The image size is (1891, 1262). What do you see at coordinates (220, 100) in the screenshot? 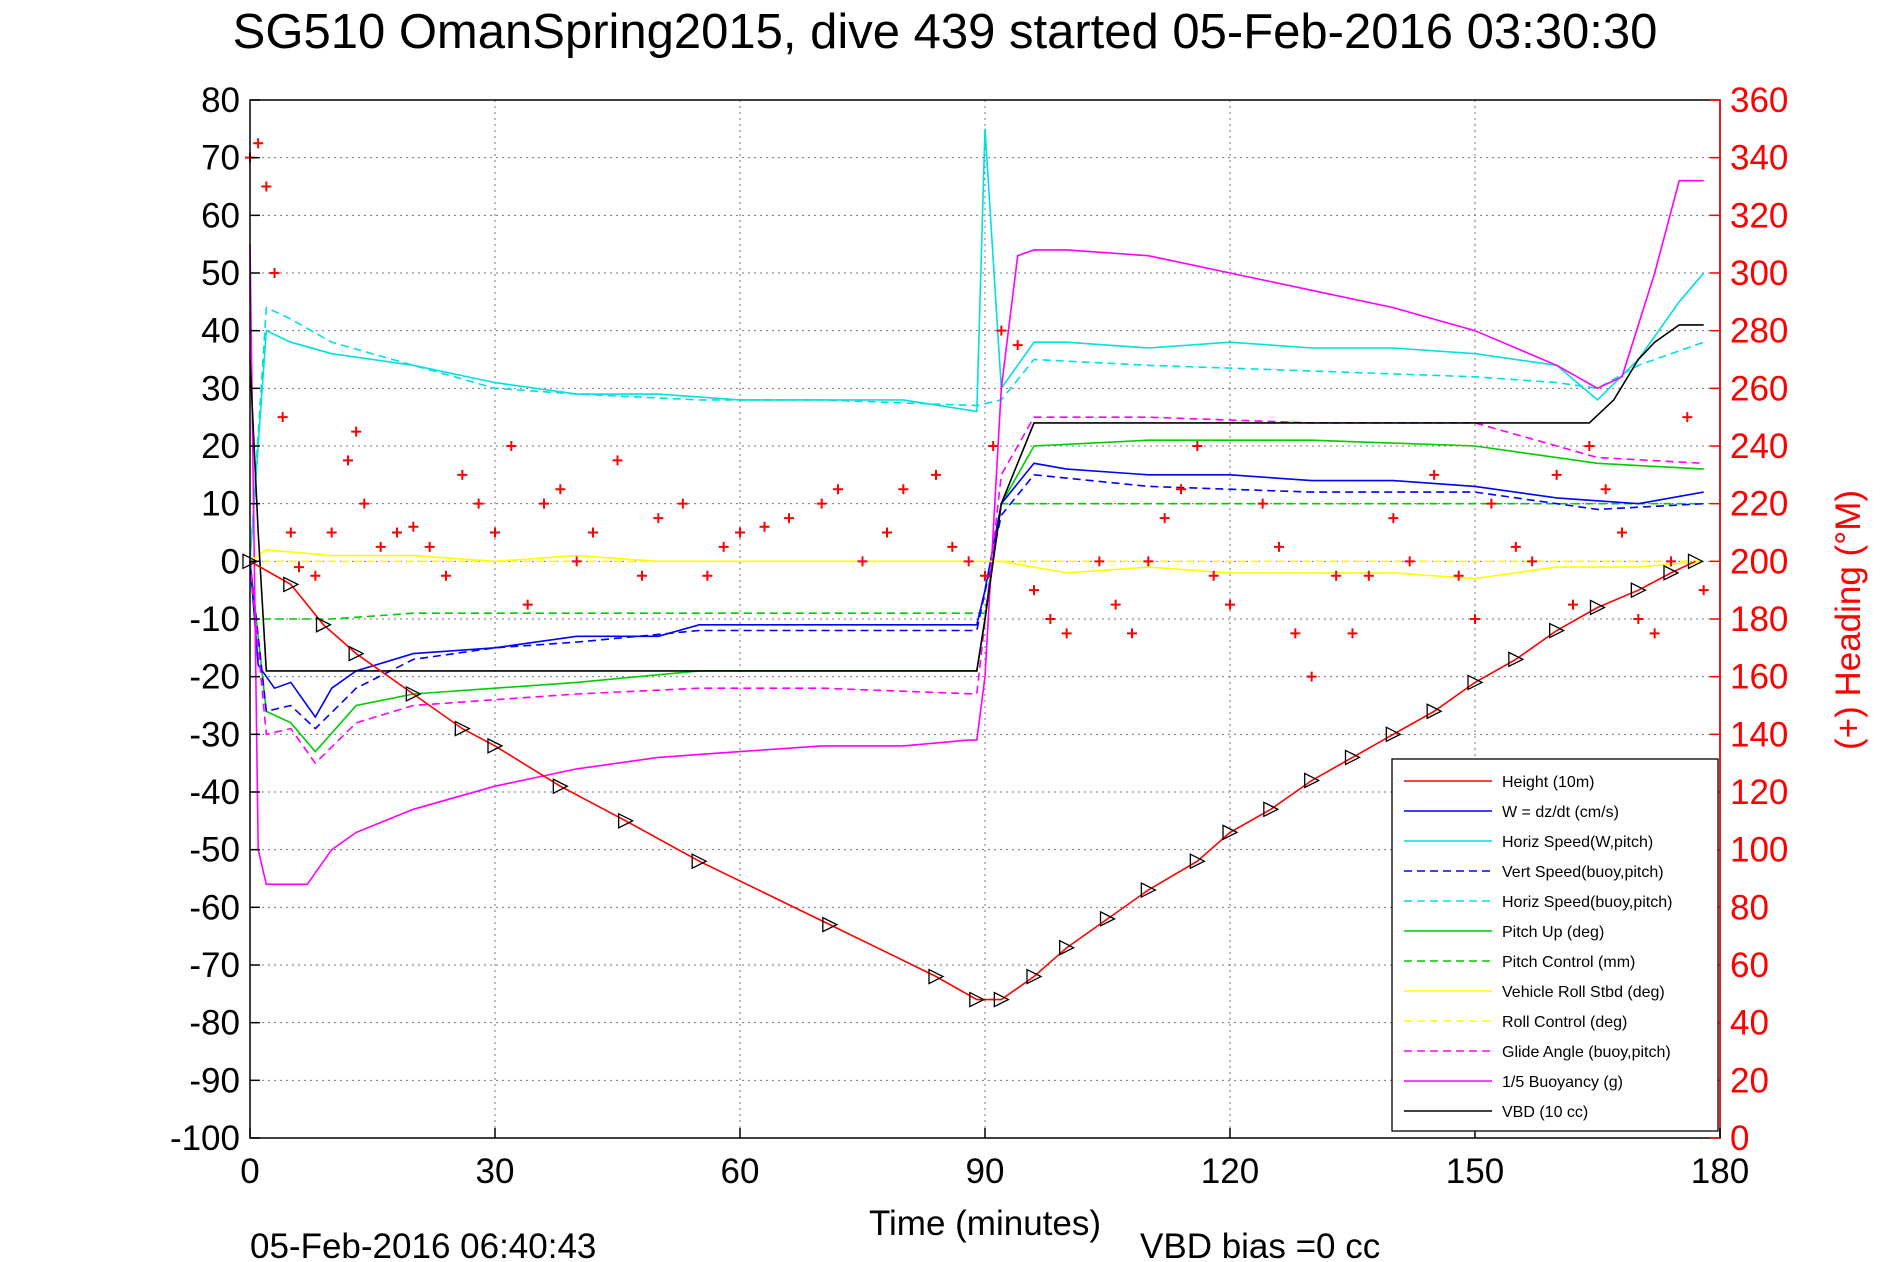
I see `y-tick-label: 80` at bounding box center [220, 100].